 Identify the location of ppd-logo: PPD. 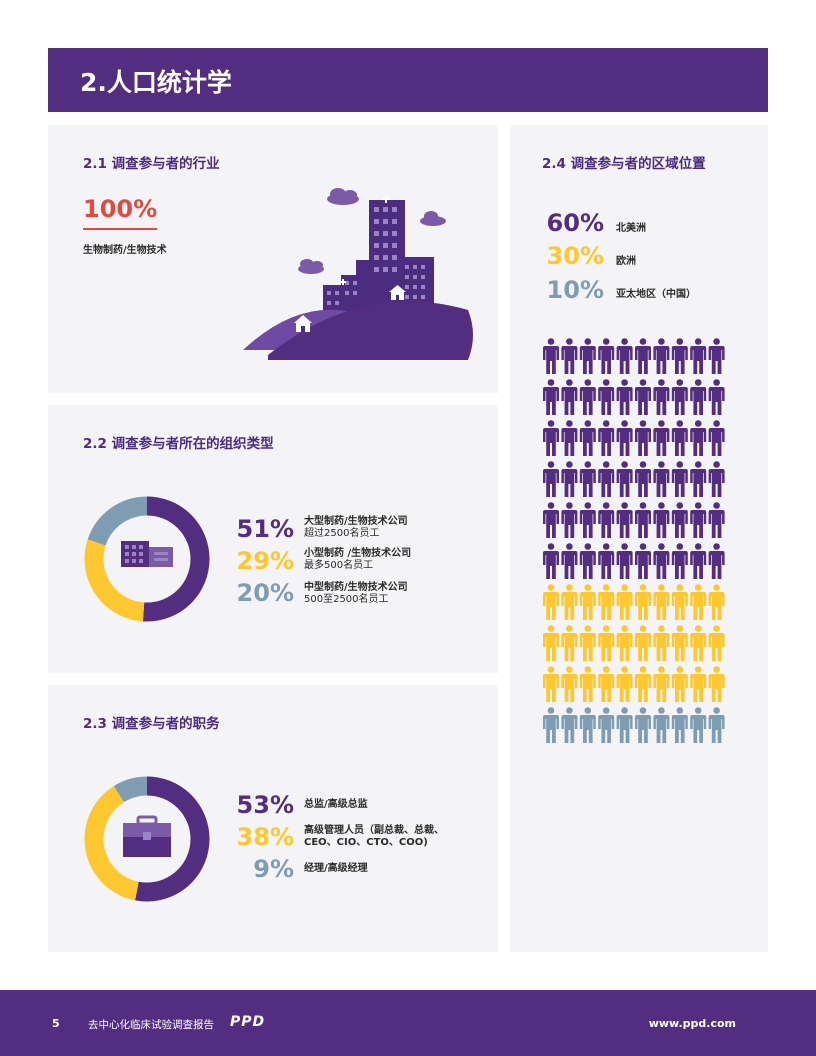
(248, 1022).